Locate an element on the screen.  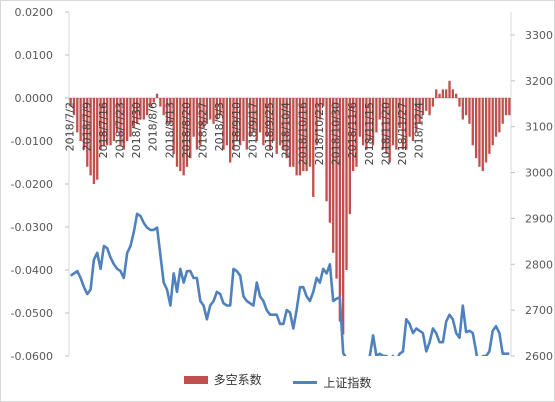
legend-label-line: 上证指数 is located at coordinates (347, 382).